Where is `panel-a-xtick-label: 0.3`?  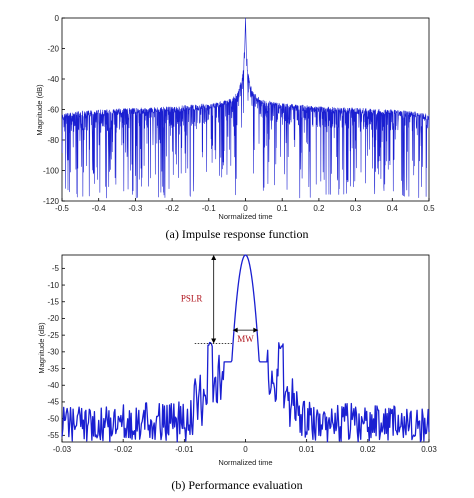 panel-a-xtick-label: 0.3 is located at coordinates (356, 208).